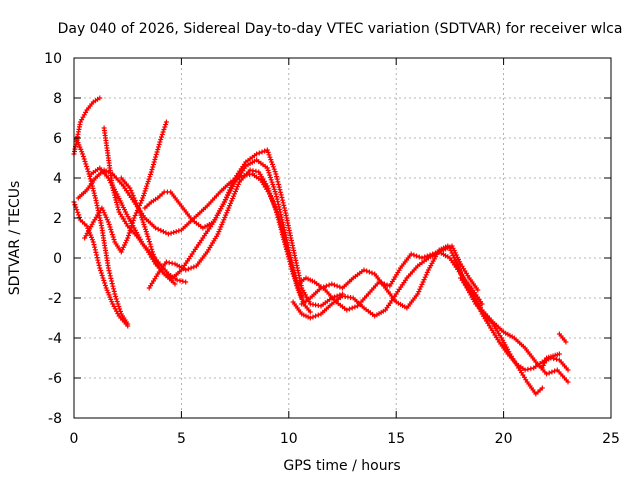  I want to click on y-tick-label-0: -8, so click(55, 419).